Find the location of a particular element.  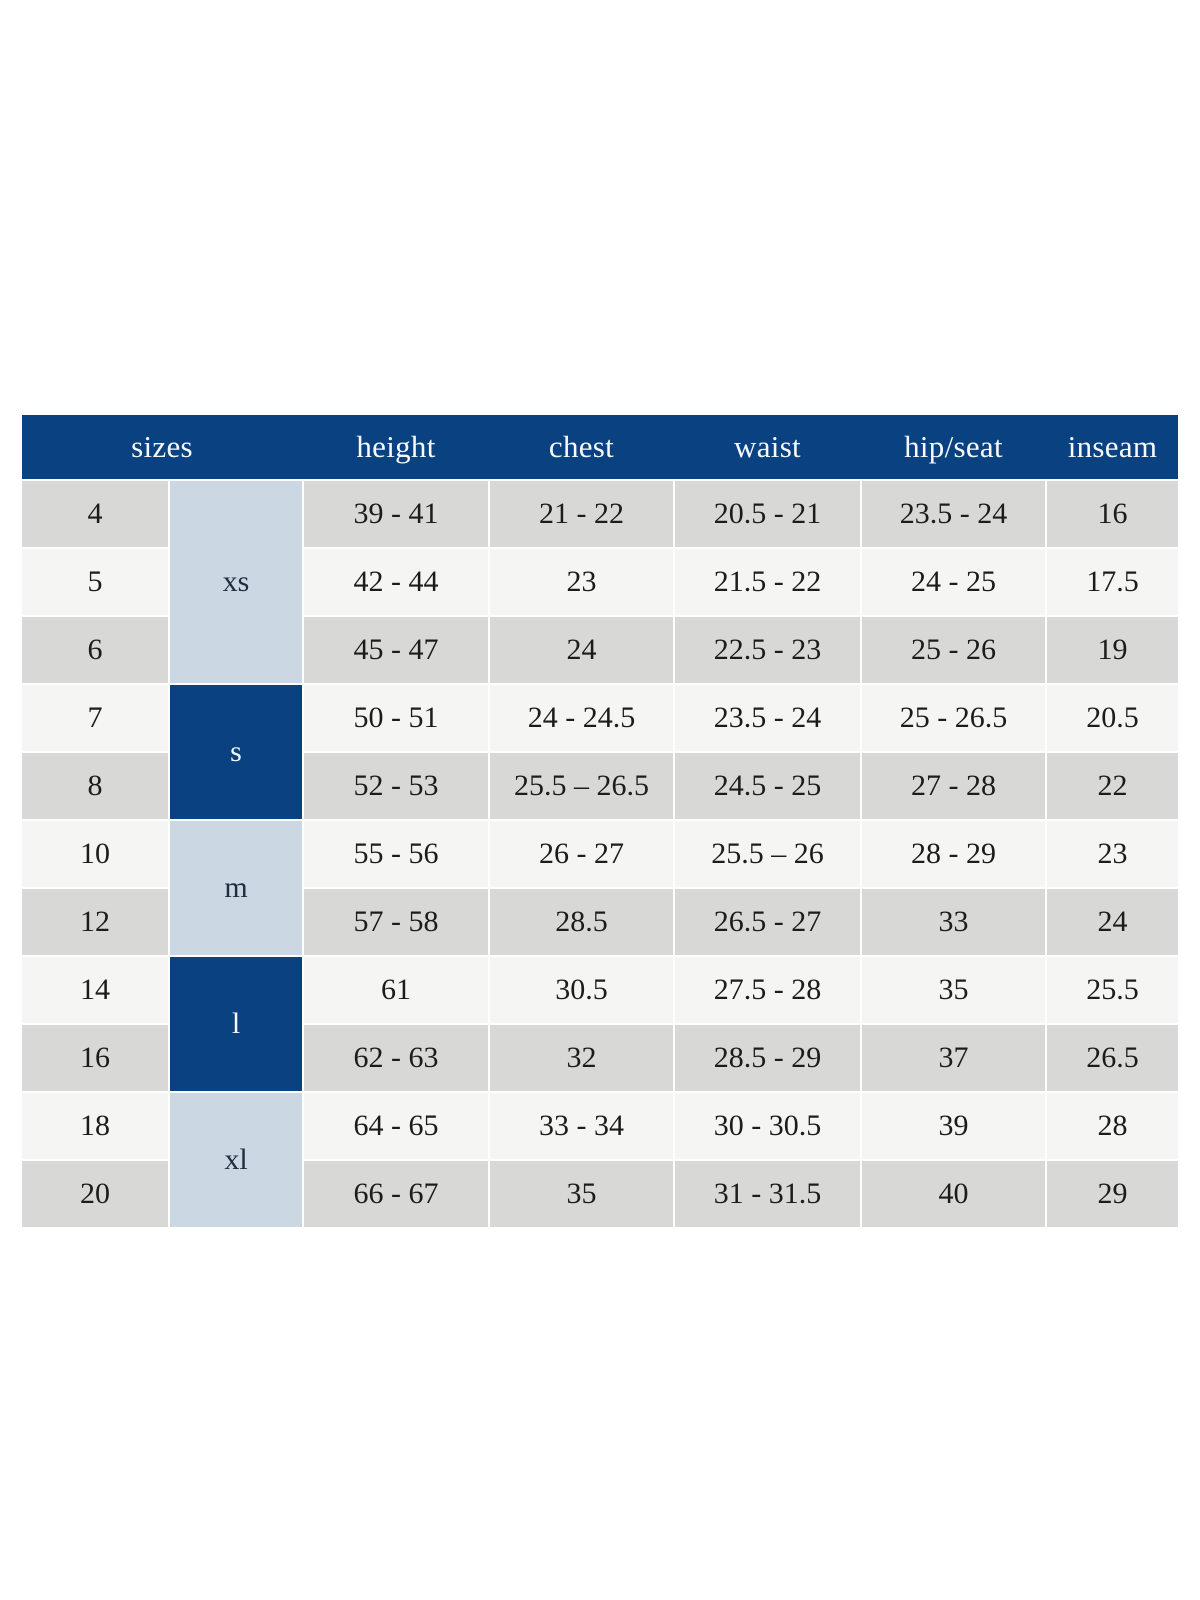

size-cell: 5 is located at coordinates (95, 582).